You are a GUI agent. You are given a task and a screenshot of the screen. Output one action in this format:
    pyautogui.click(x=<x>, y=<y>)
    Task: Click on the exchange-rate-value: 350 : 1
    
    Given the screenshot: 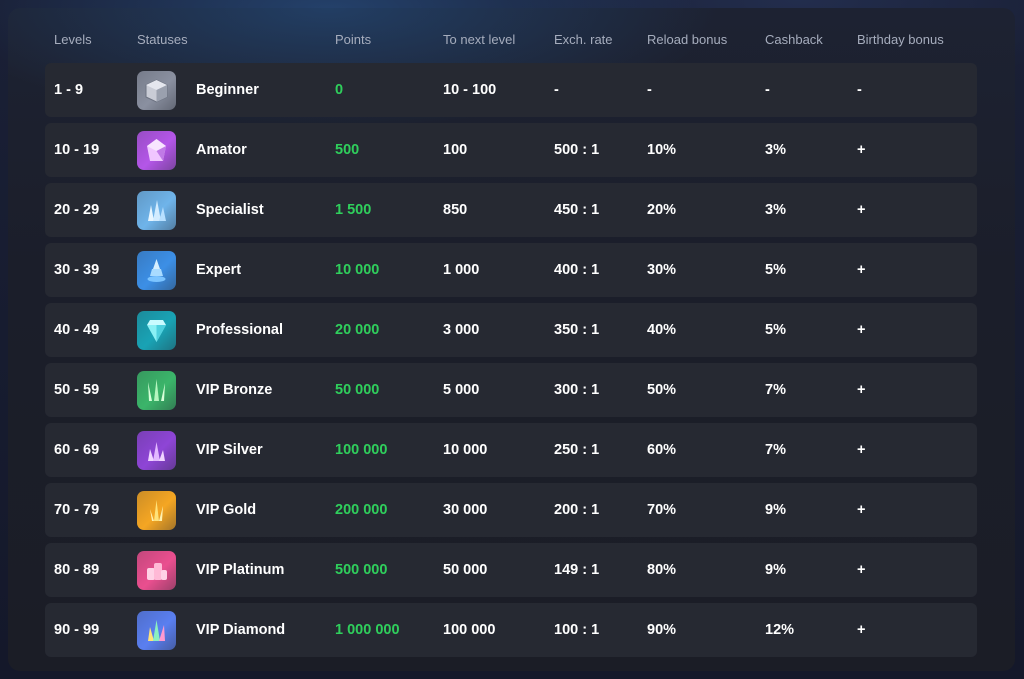 What is the action you would take?
    pyautogui.click(x=577, y=330)
    